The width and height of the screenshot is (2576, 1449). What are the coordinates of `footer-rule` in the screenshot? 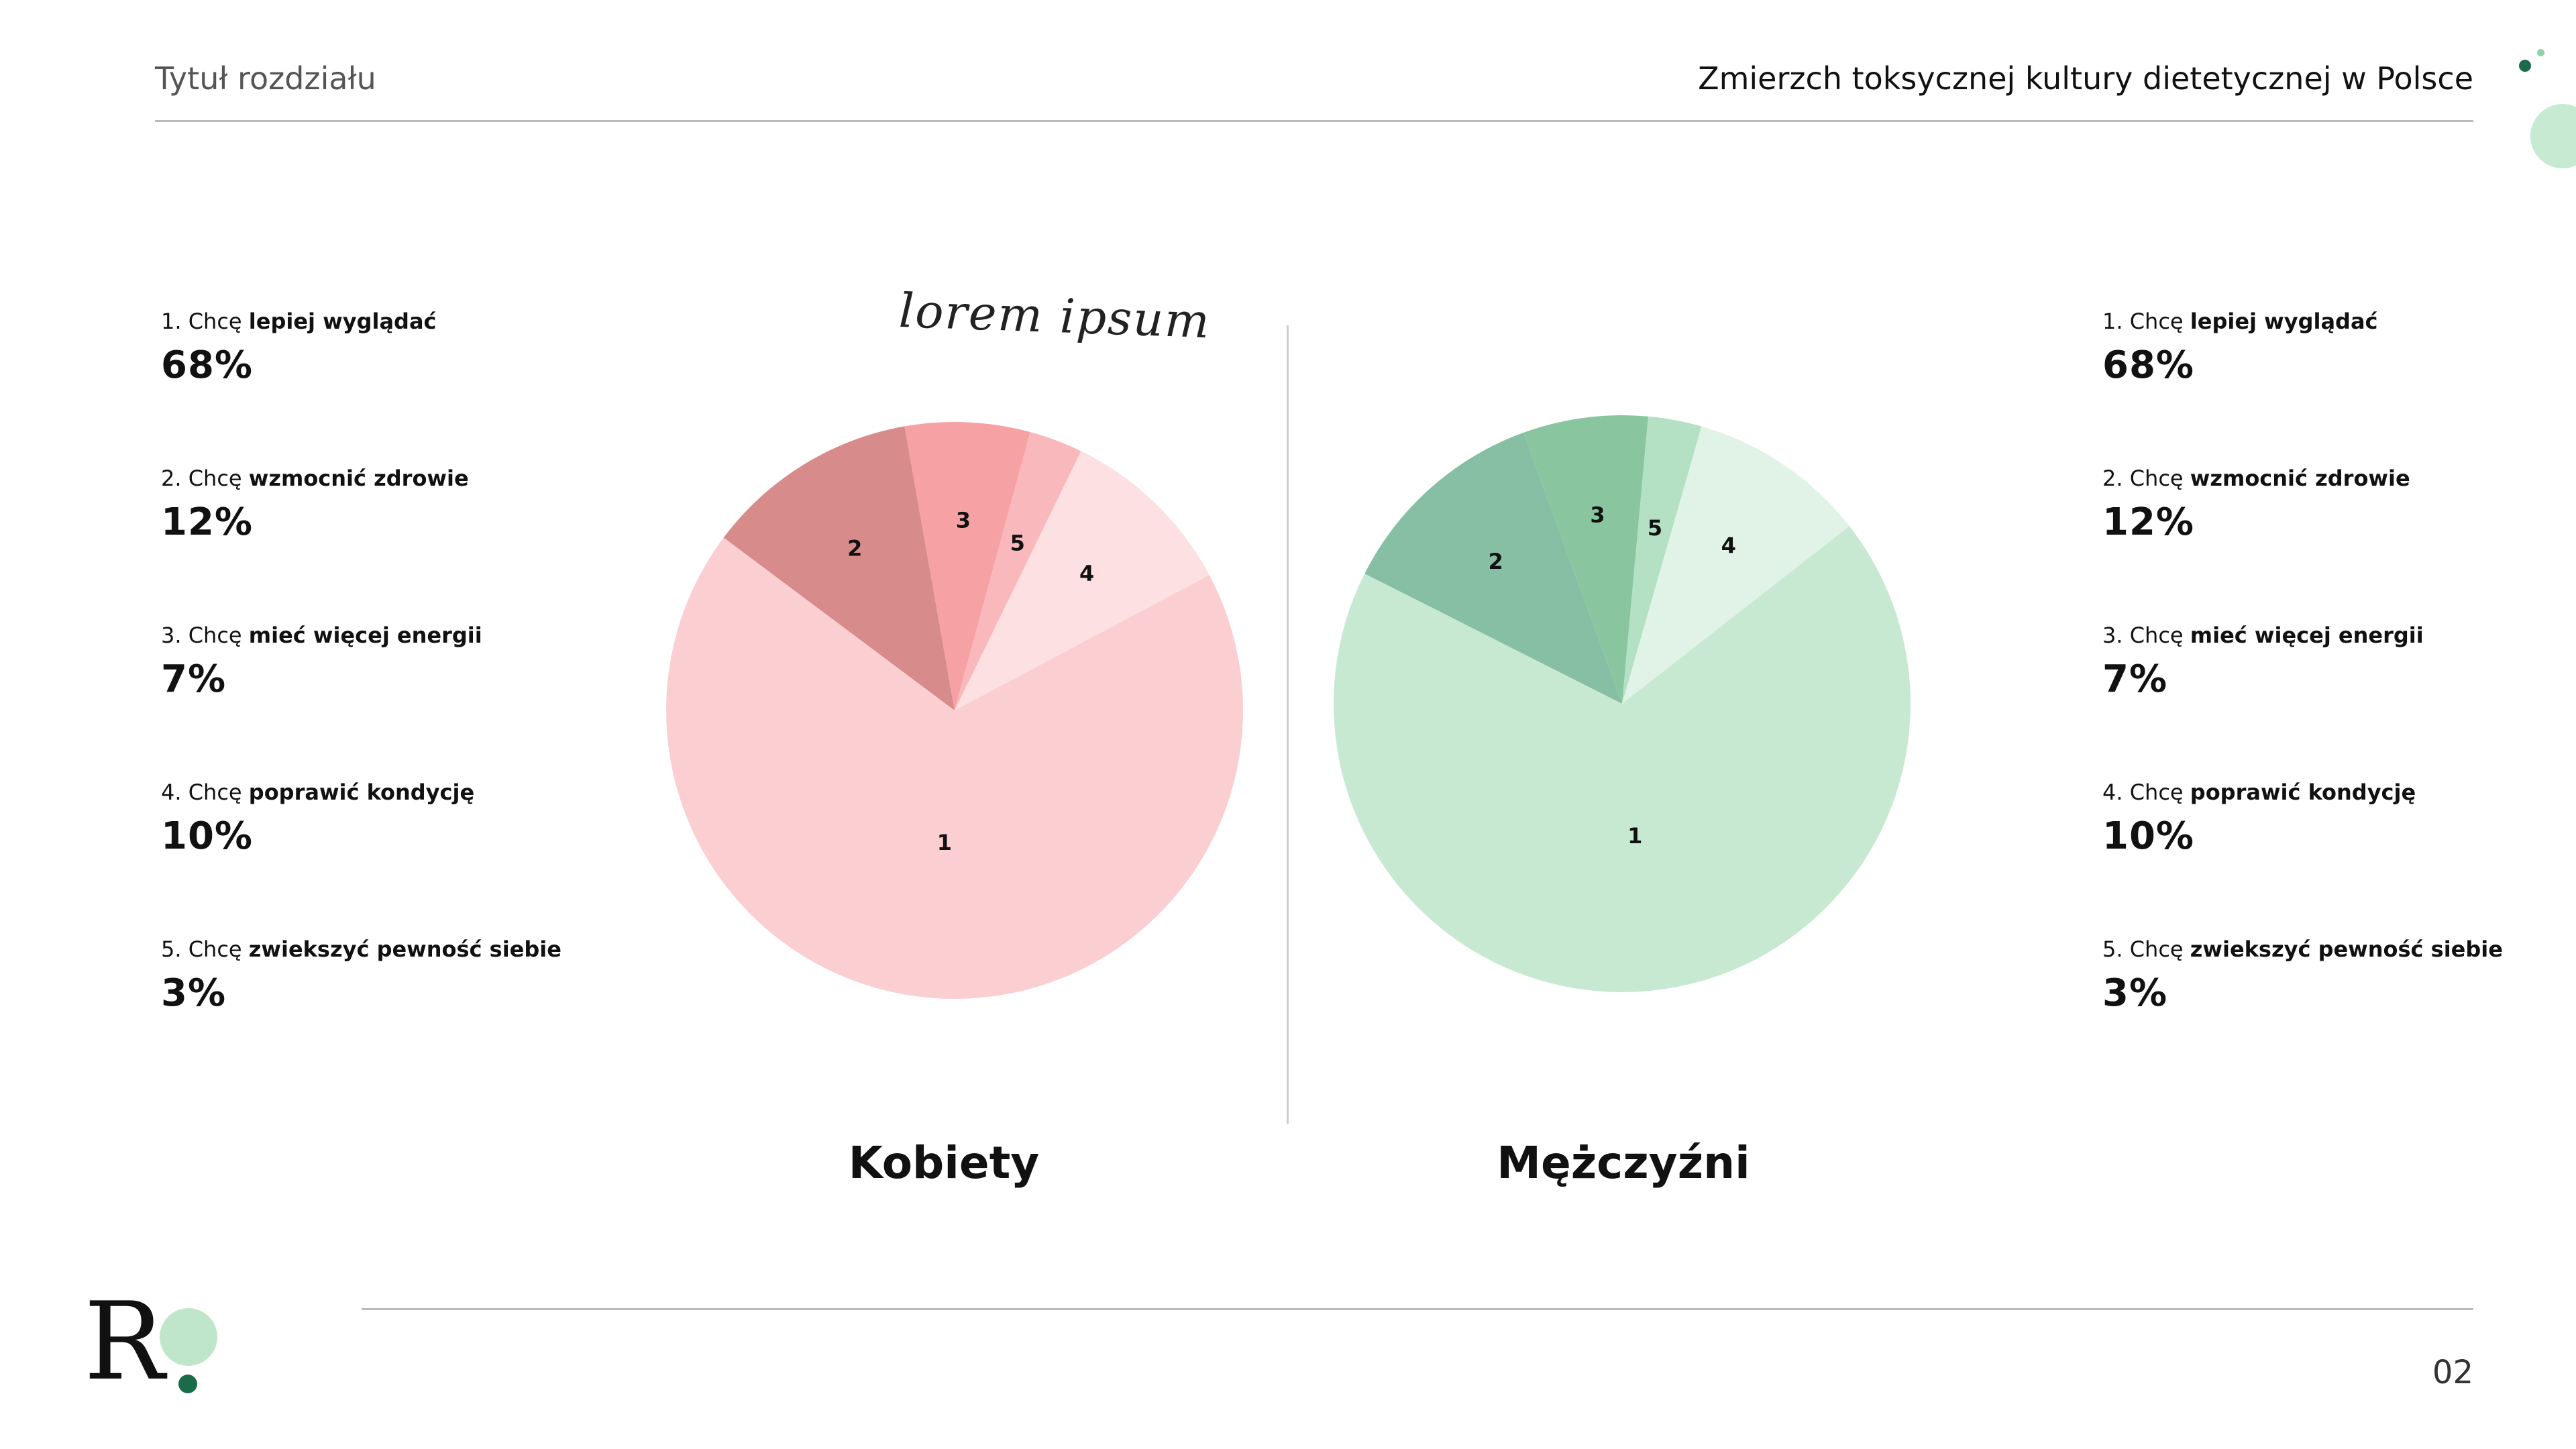 It's located at (1417, 1309).